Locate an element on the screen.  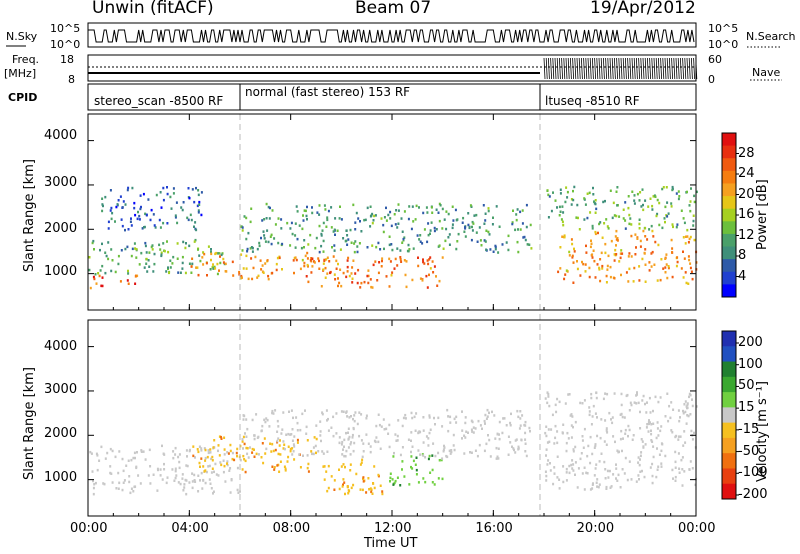
velocity-scatter is located at coordinates (393, 443).